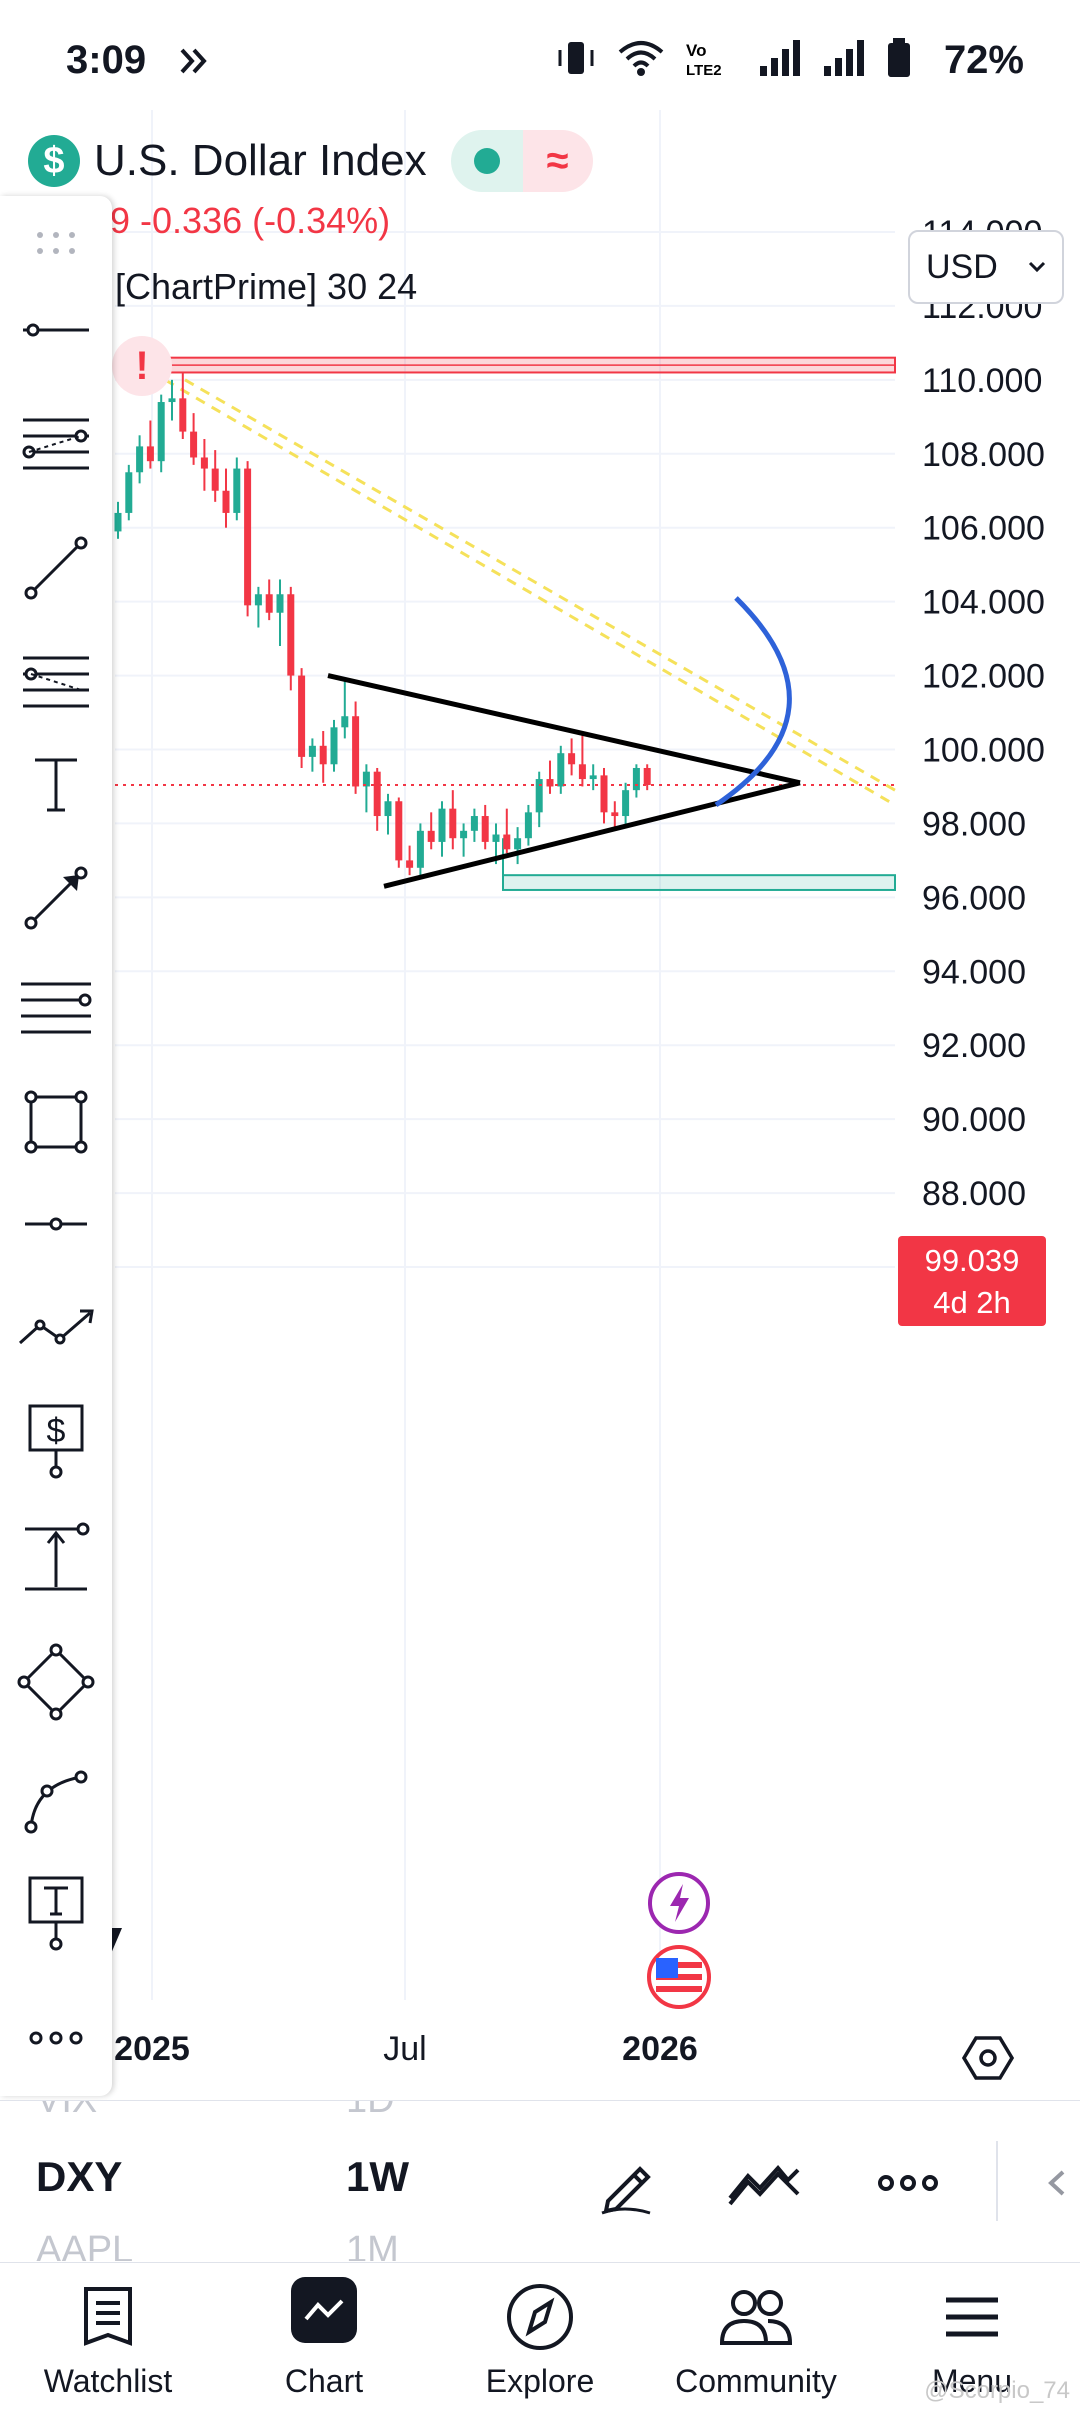  Describe the element at coordinates (56, 568) in the screenshot. I see `trend-line-tool-icon` at that location.